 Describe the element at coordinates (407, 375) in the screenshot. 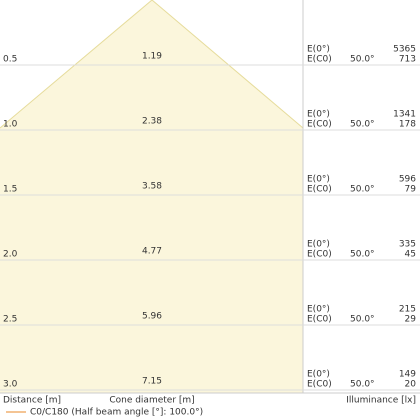

I see `e0-value: 149` at that location.